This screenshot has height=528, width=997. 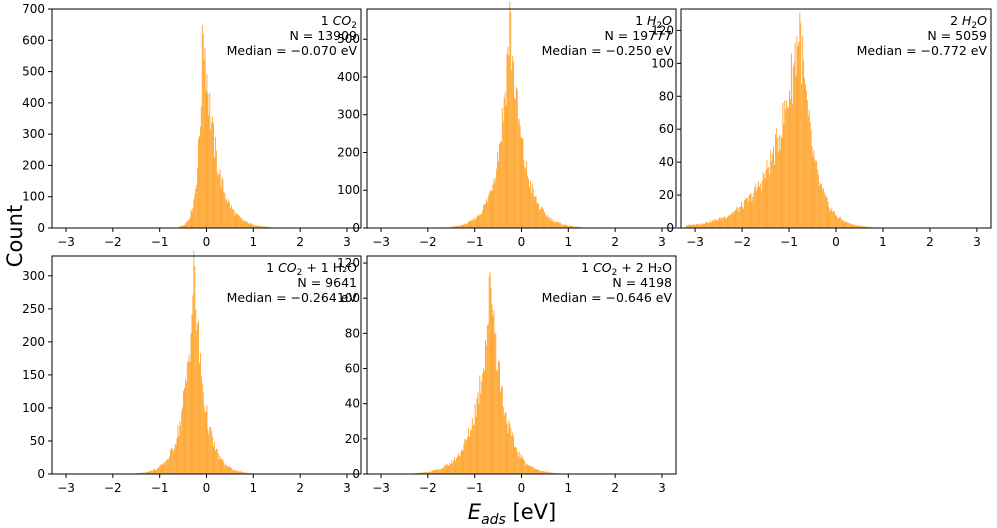 I want to click on sample-count-label: N = 4198, so click(x=642, y=282).